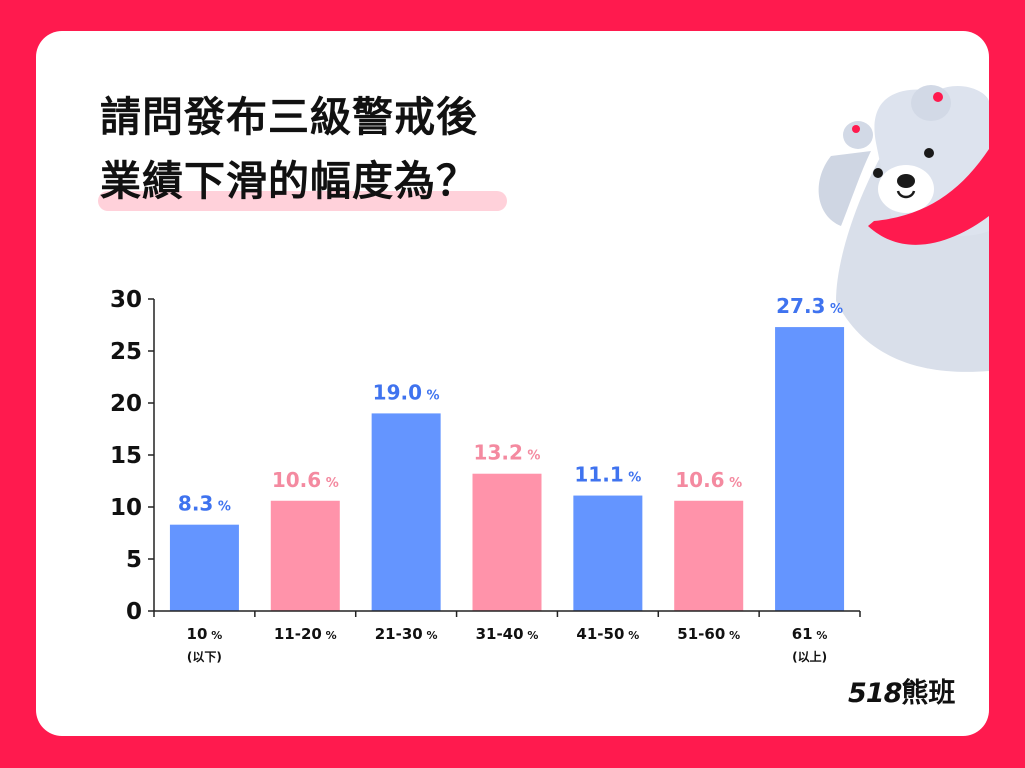  Describe the element at coordinates (406, 634) in the screenshot. I see `x-tick-label: 21-30 %` at that location.